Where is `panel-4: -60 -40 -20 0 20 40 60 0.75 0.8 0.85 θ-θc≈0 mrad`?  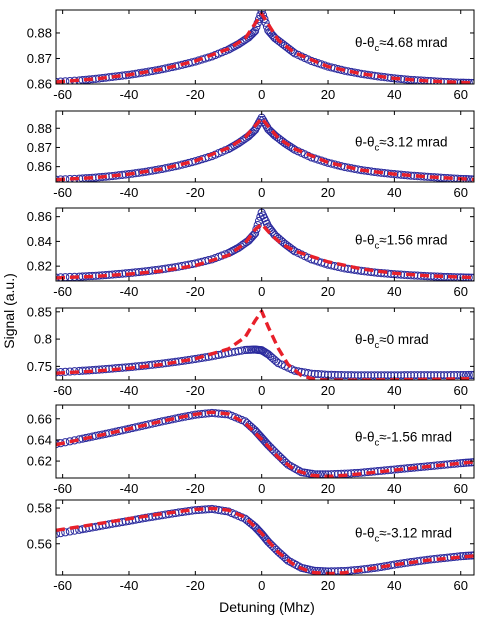
panel-4: -60 -40 -20 0 20 40 60 0.75 0.8 0.85 θ-θc≈0 mrad is located at coordinates (251, 351).